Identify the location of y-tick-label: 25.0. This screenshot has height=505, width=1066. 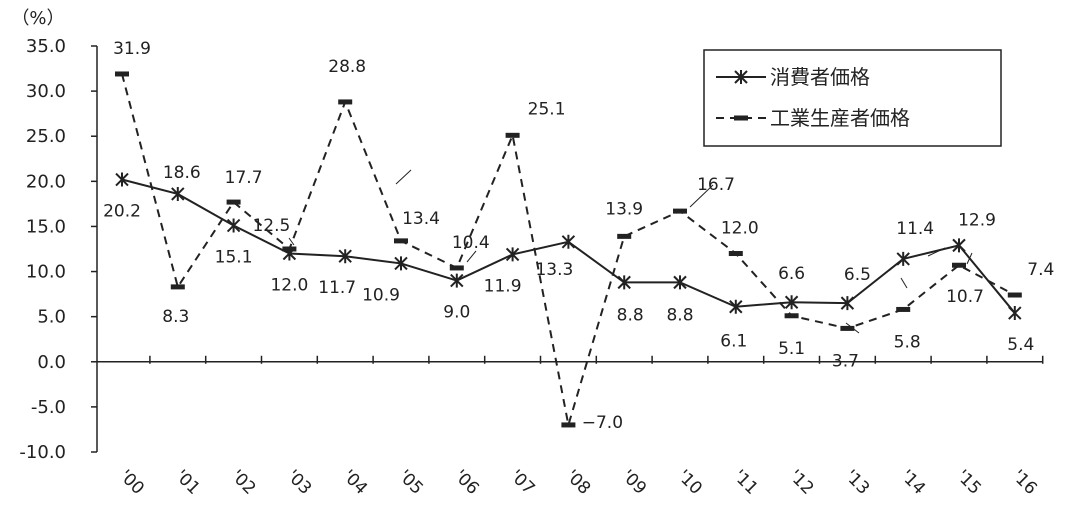
(46, 136).